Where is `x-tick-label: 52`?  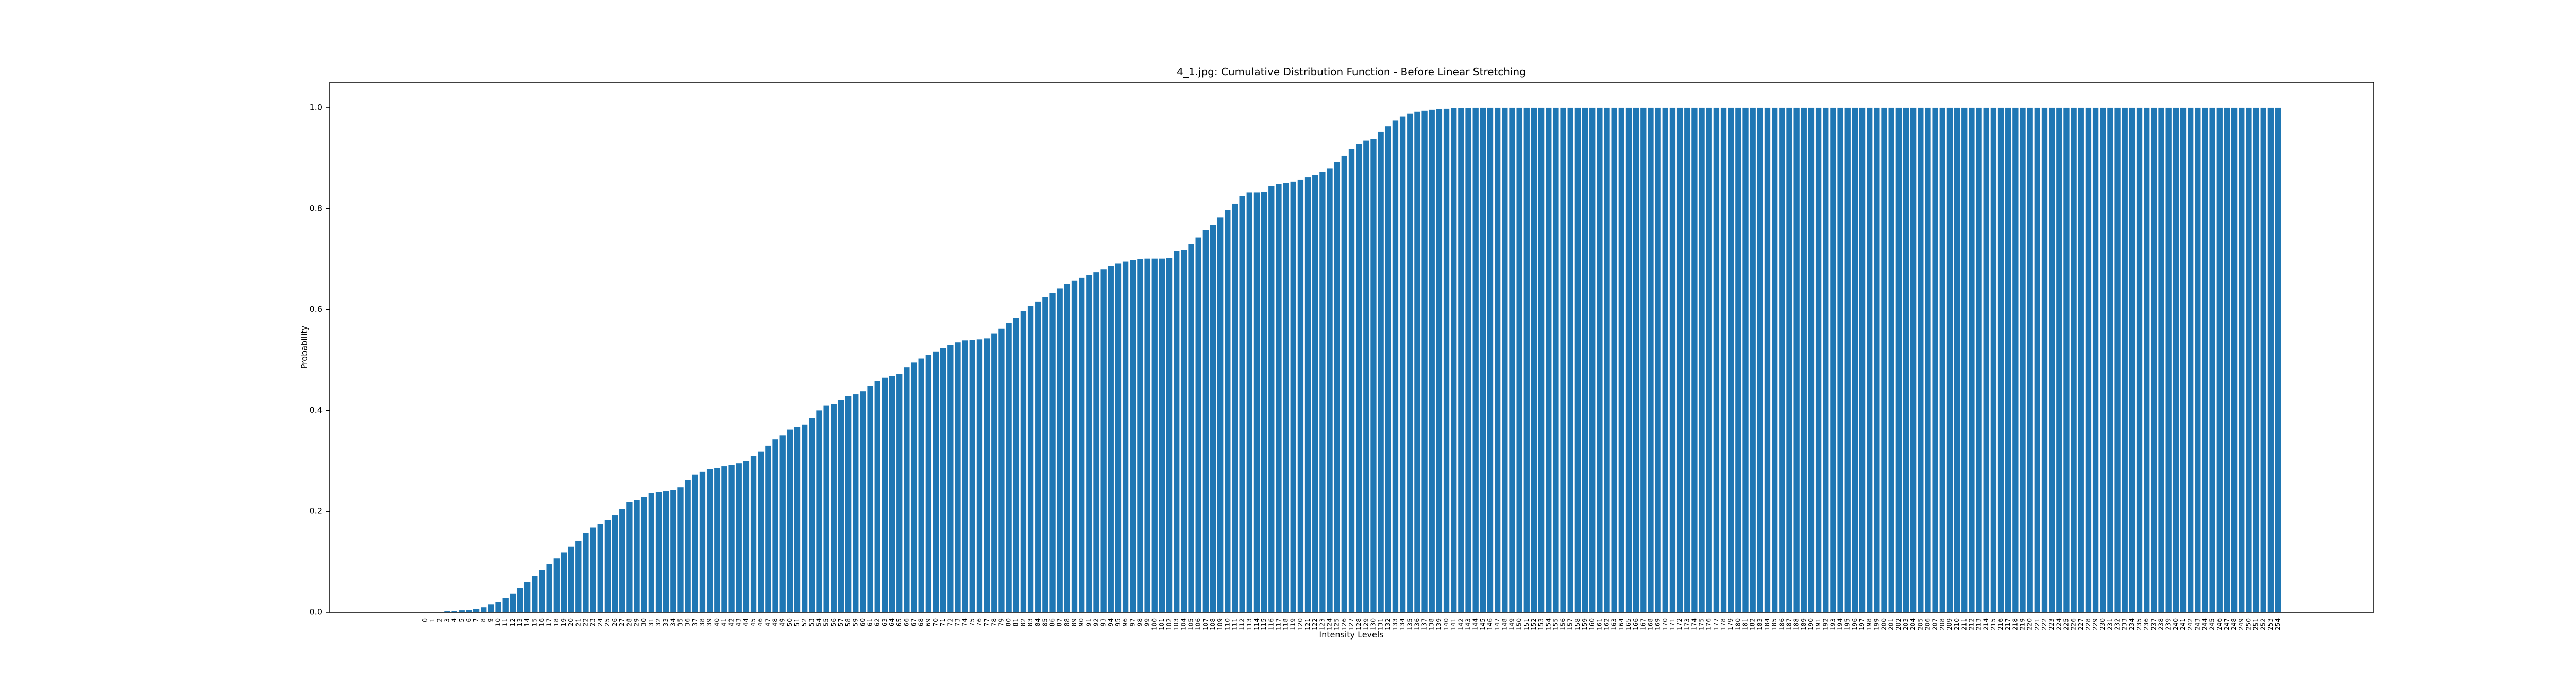 x-tick-label: 52 is located at coordinates (804, 622).